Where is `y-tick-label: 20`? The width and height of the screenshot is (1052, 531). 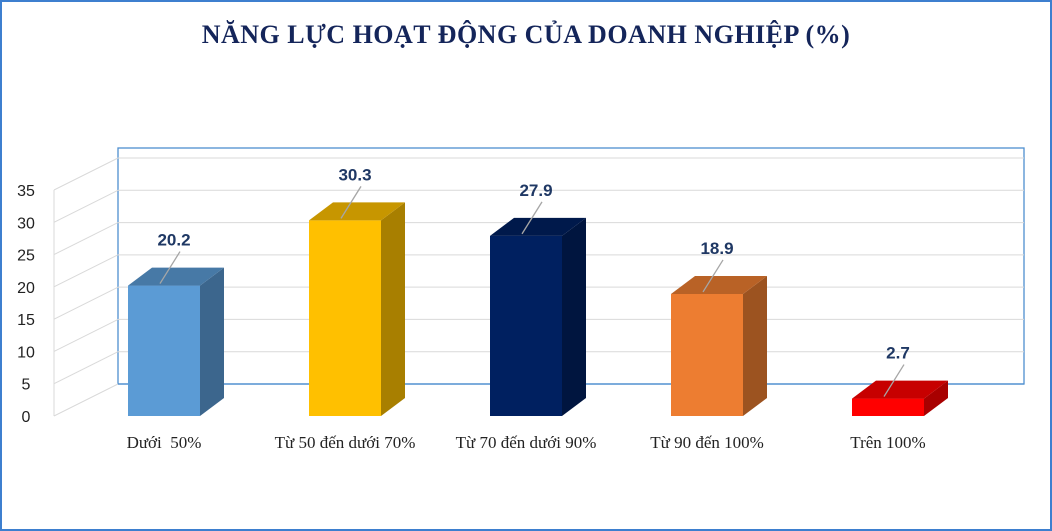 y-tick-label: 20 is located at coordinates (26, 288).